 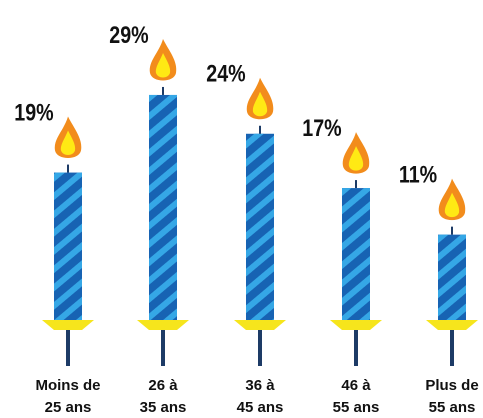 What do you see at coordinates (163, 407) in the screenshot?
I see `x-tick-label: 35 ans` at bounding box center [163, 407].